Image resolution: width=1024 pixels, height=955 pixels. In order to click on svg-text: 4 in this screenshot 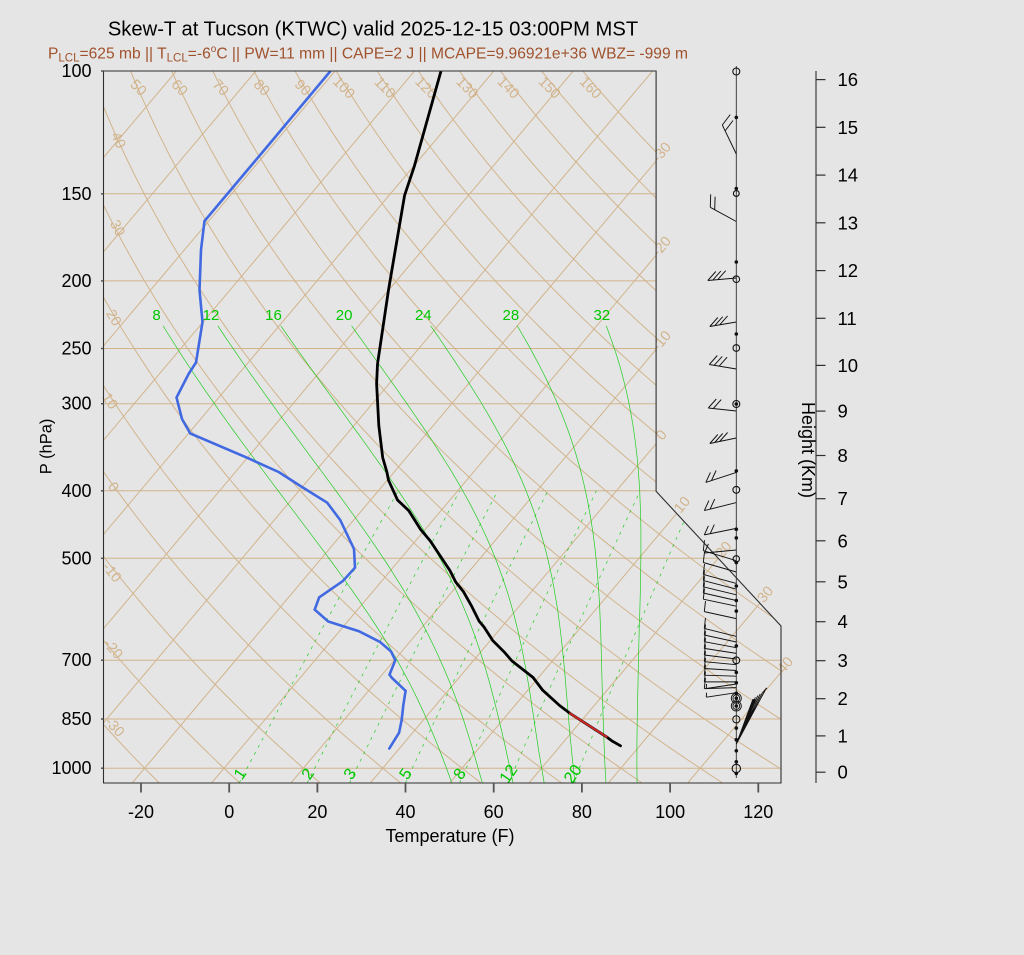, I will do `click(843, 621)`.